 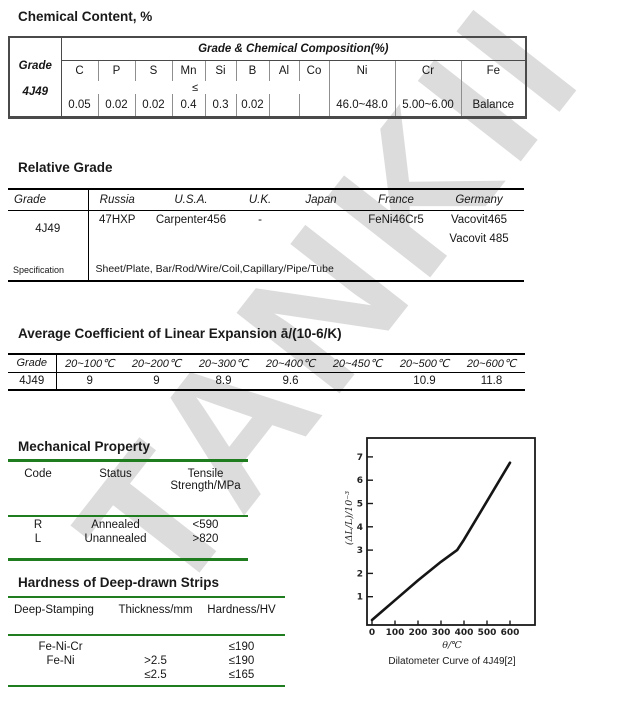 What do you see at coordinates (117, 200) in the screenshot?
I see `header-cell: Russia` at bounding box center [117, 200].